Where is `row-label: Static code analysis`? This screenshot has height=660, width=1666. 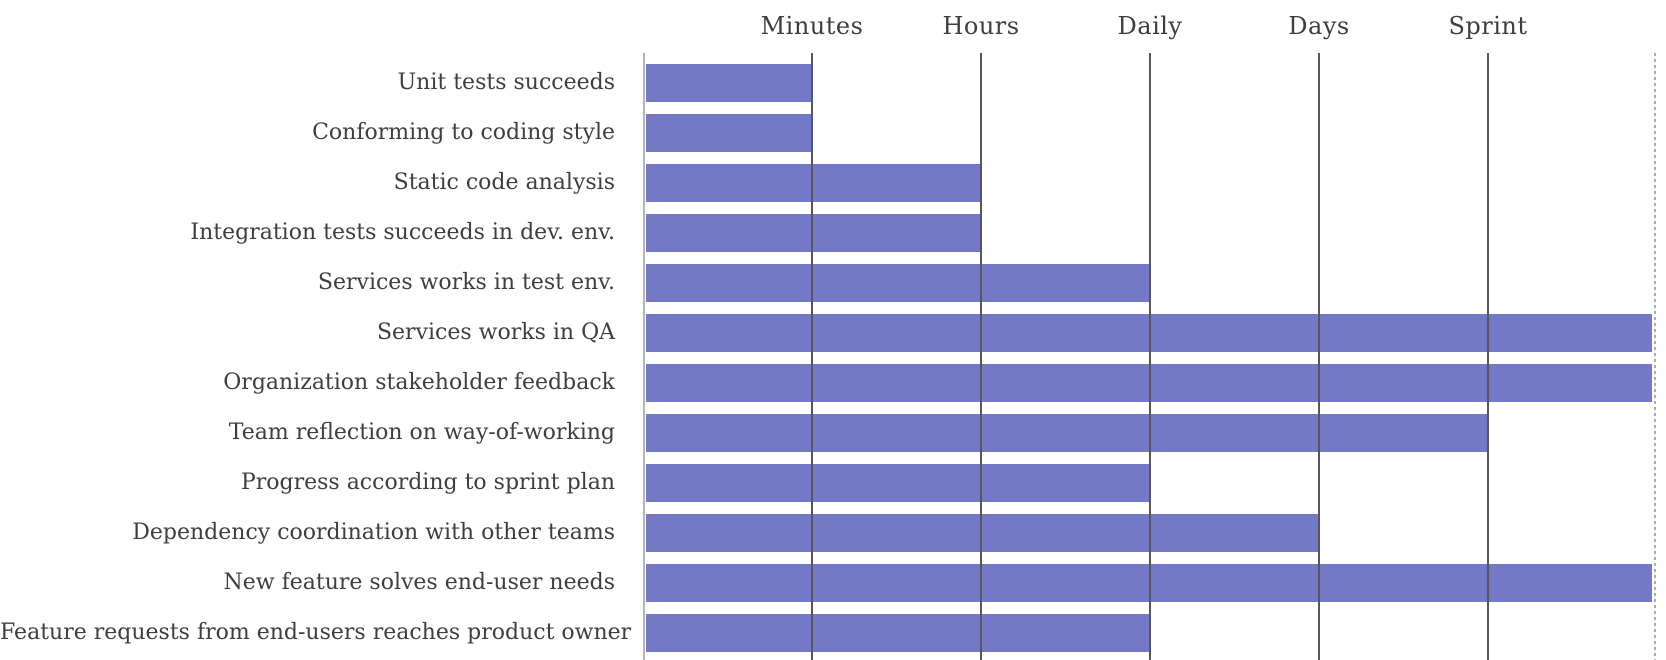
row-label: Static code analysis is located at coordinates (504, 182).